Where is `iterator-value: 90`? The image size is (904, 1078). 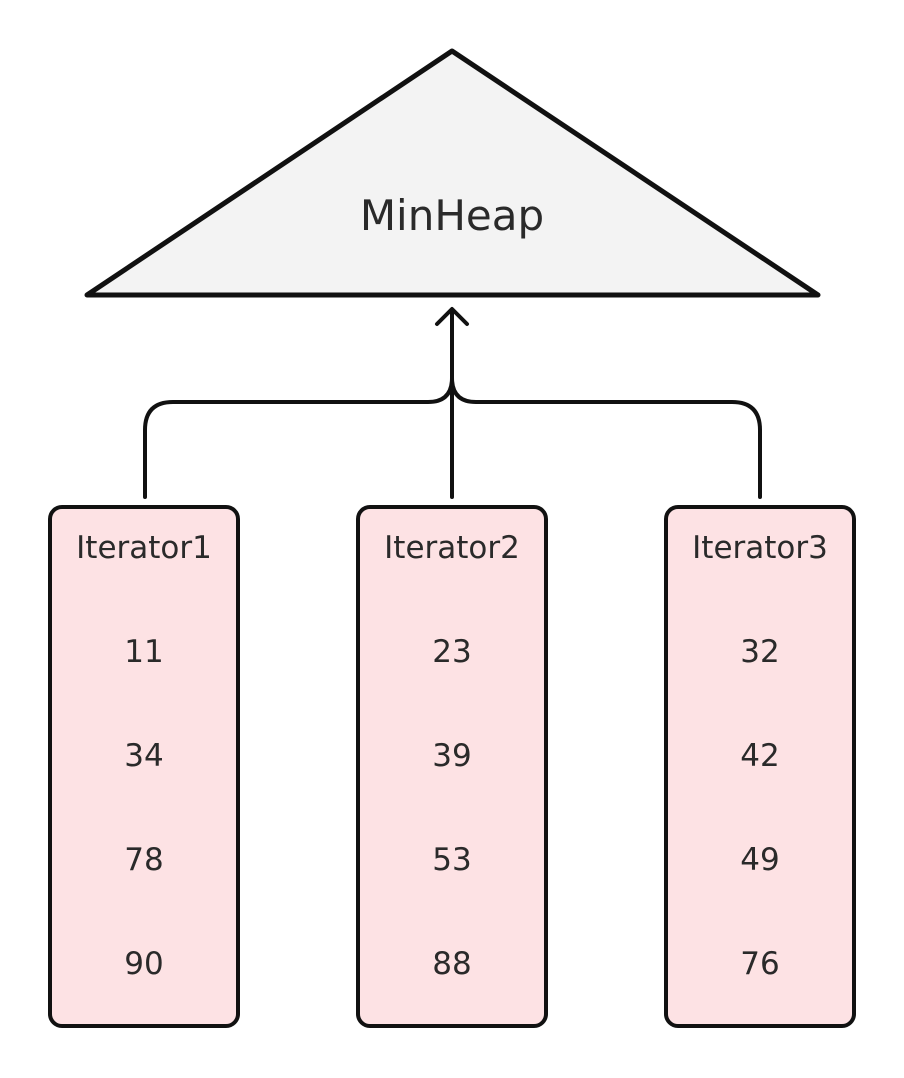 iterator-value: 90 is located at coordinates (143, 964).